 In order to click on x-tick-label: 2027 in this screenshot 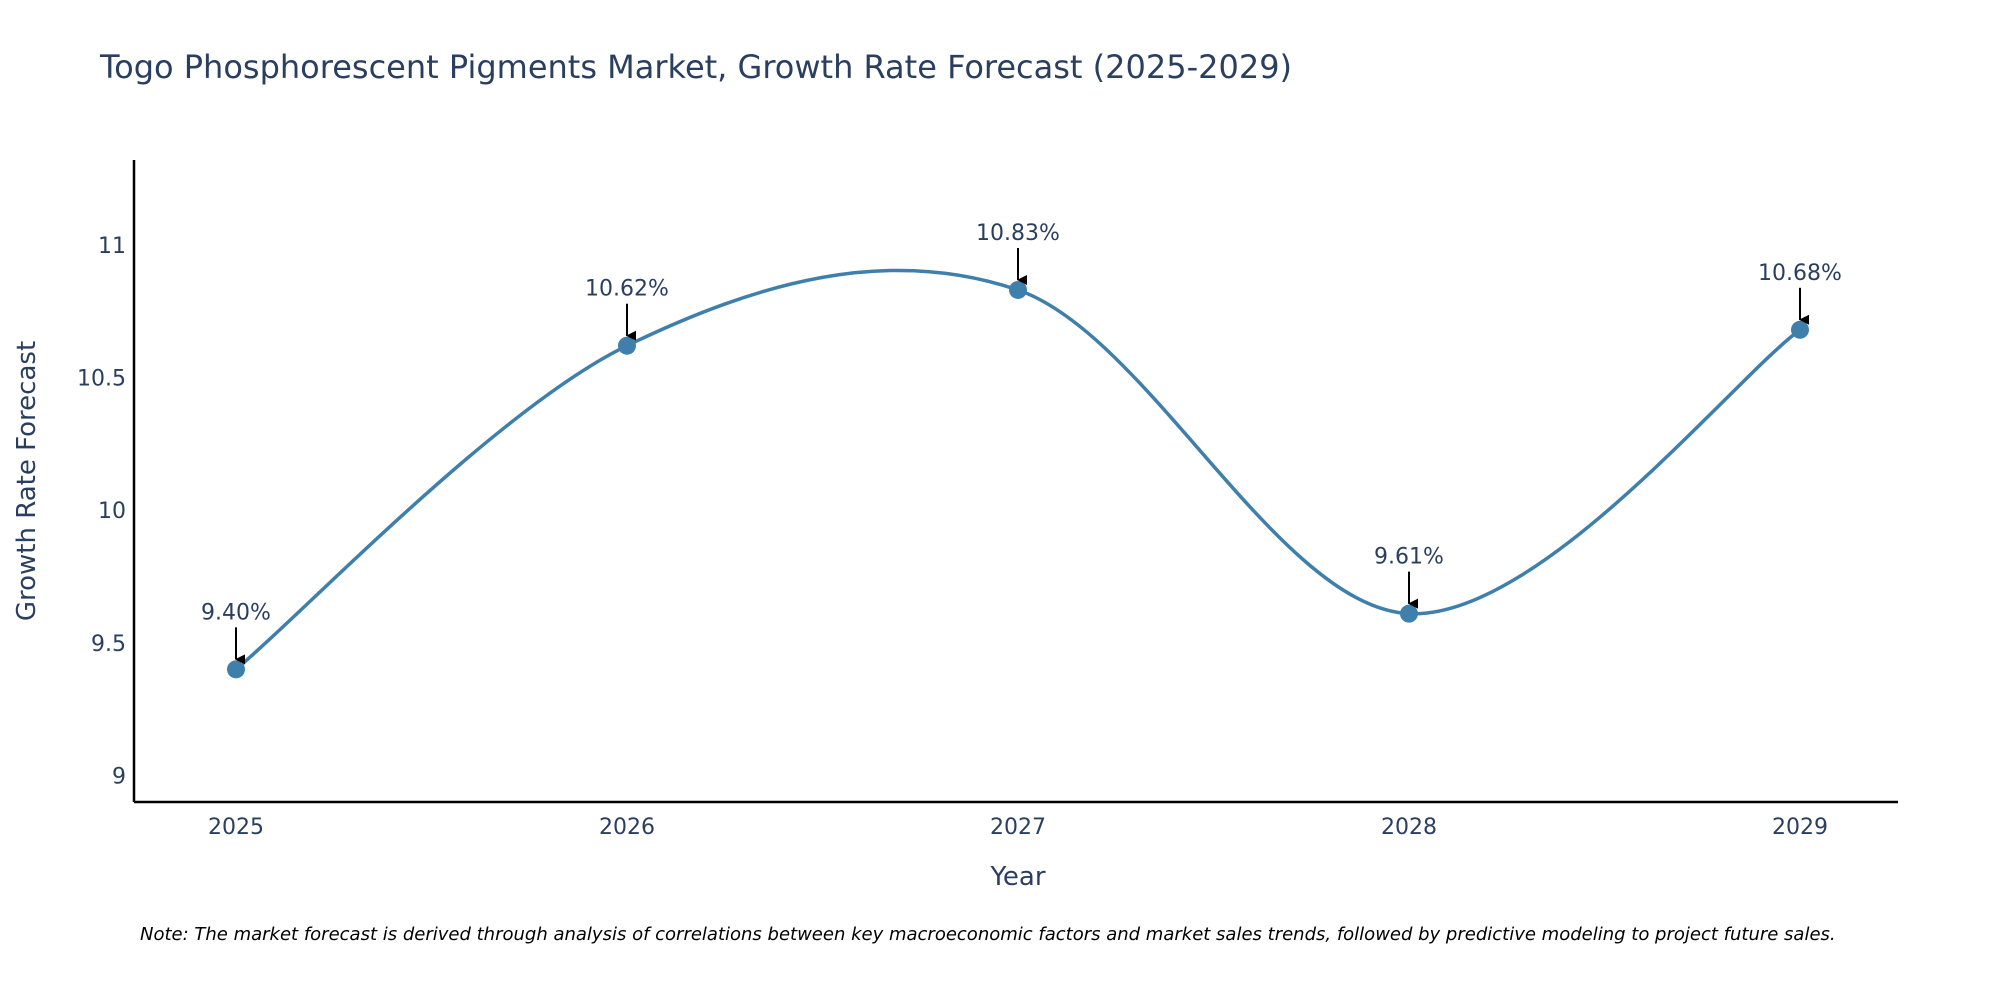, I will do `click(1018, 827)`.